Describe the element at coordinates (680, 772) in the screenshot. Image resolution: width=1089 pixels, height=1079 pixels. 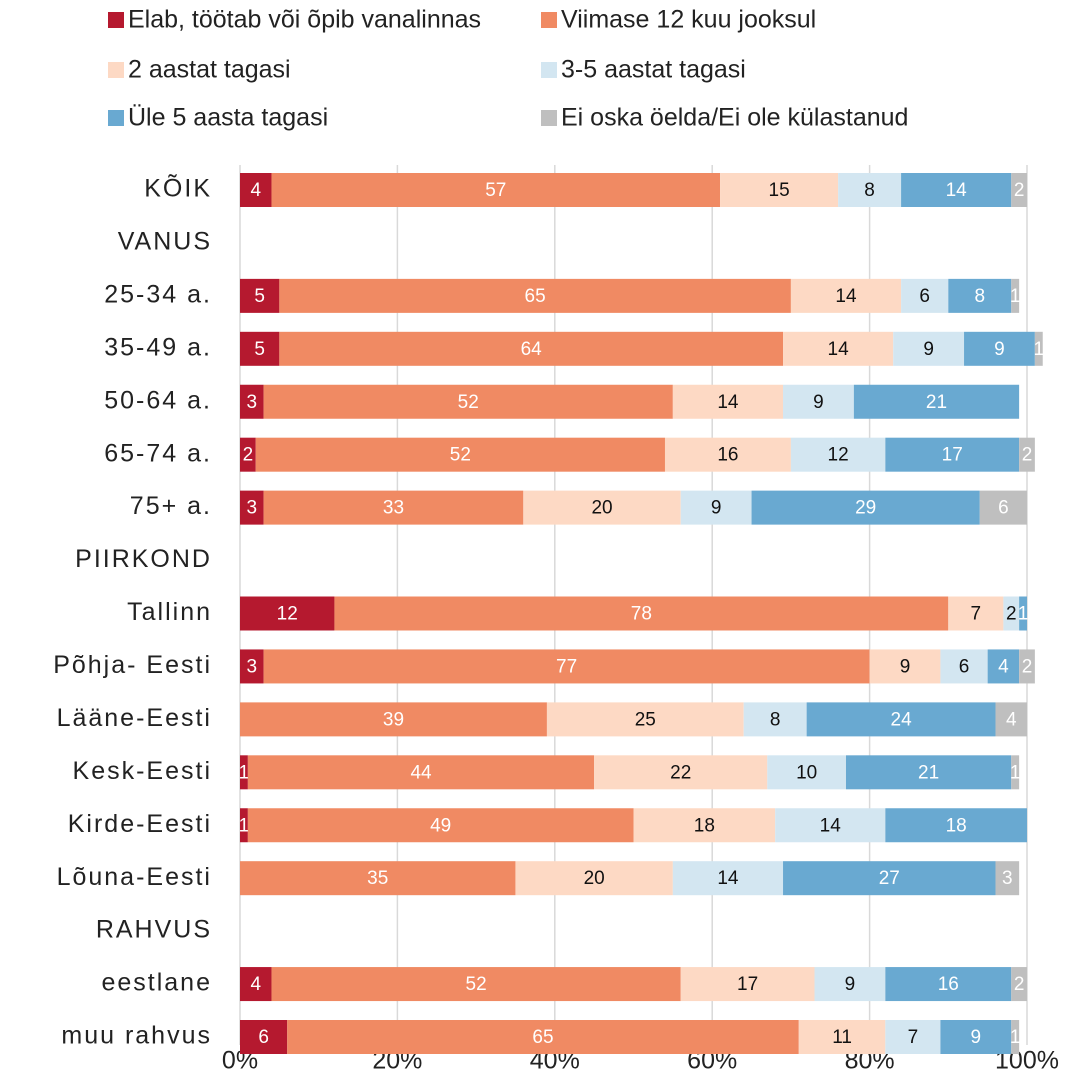
I see `data-label: 22` at that location.